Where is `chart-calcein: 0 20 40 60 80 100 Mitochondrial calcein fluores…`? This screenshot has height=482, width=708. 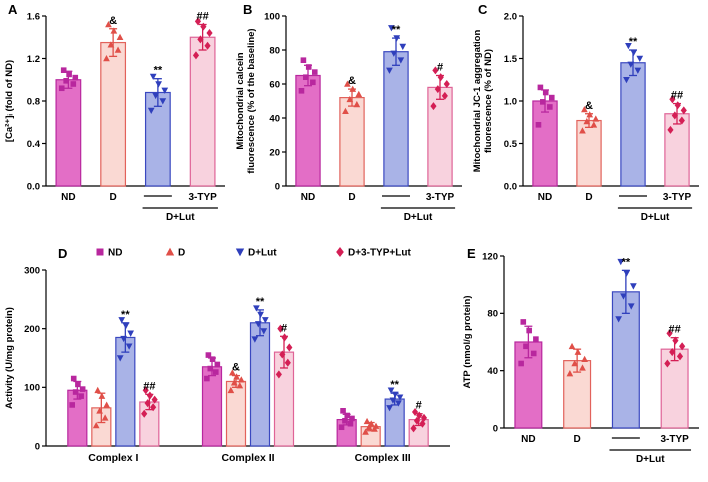
chart-calcein: 0 20 40 60 80 100 Mitochondrial calcein fluores… is located at coordinates (348, 117).